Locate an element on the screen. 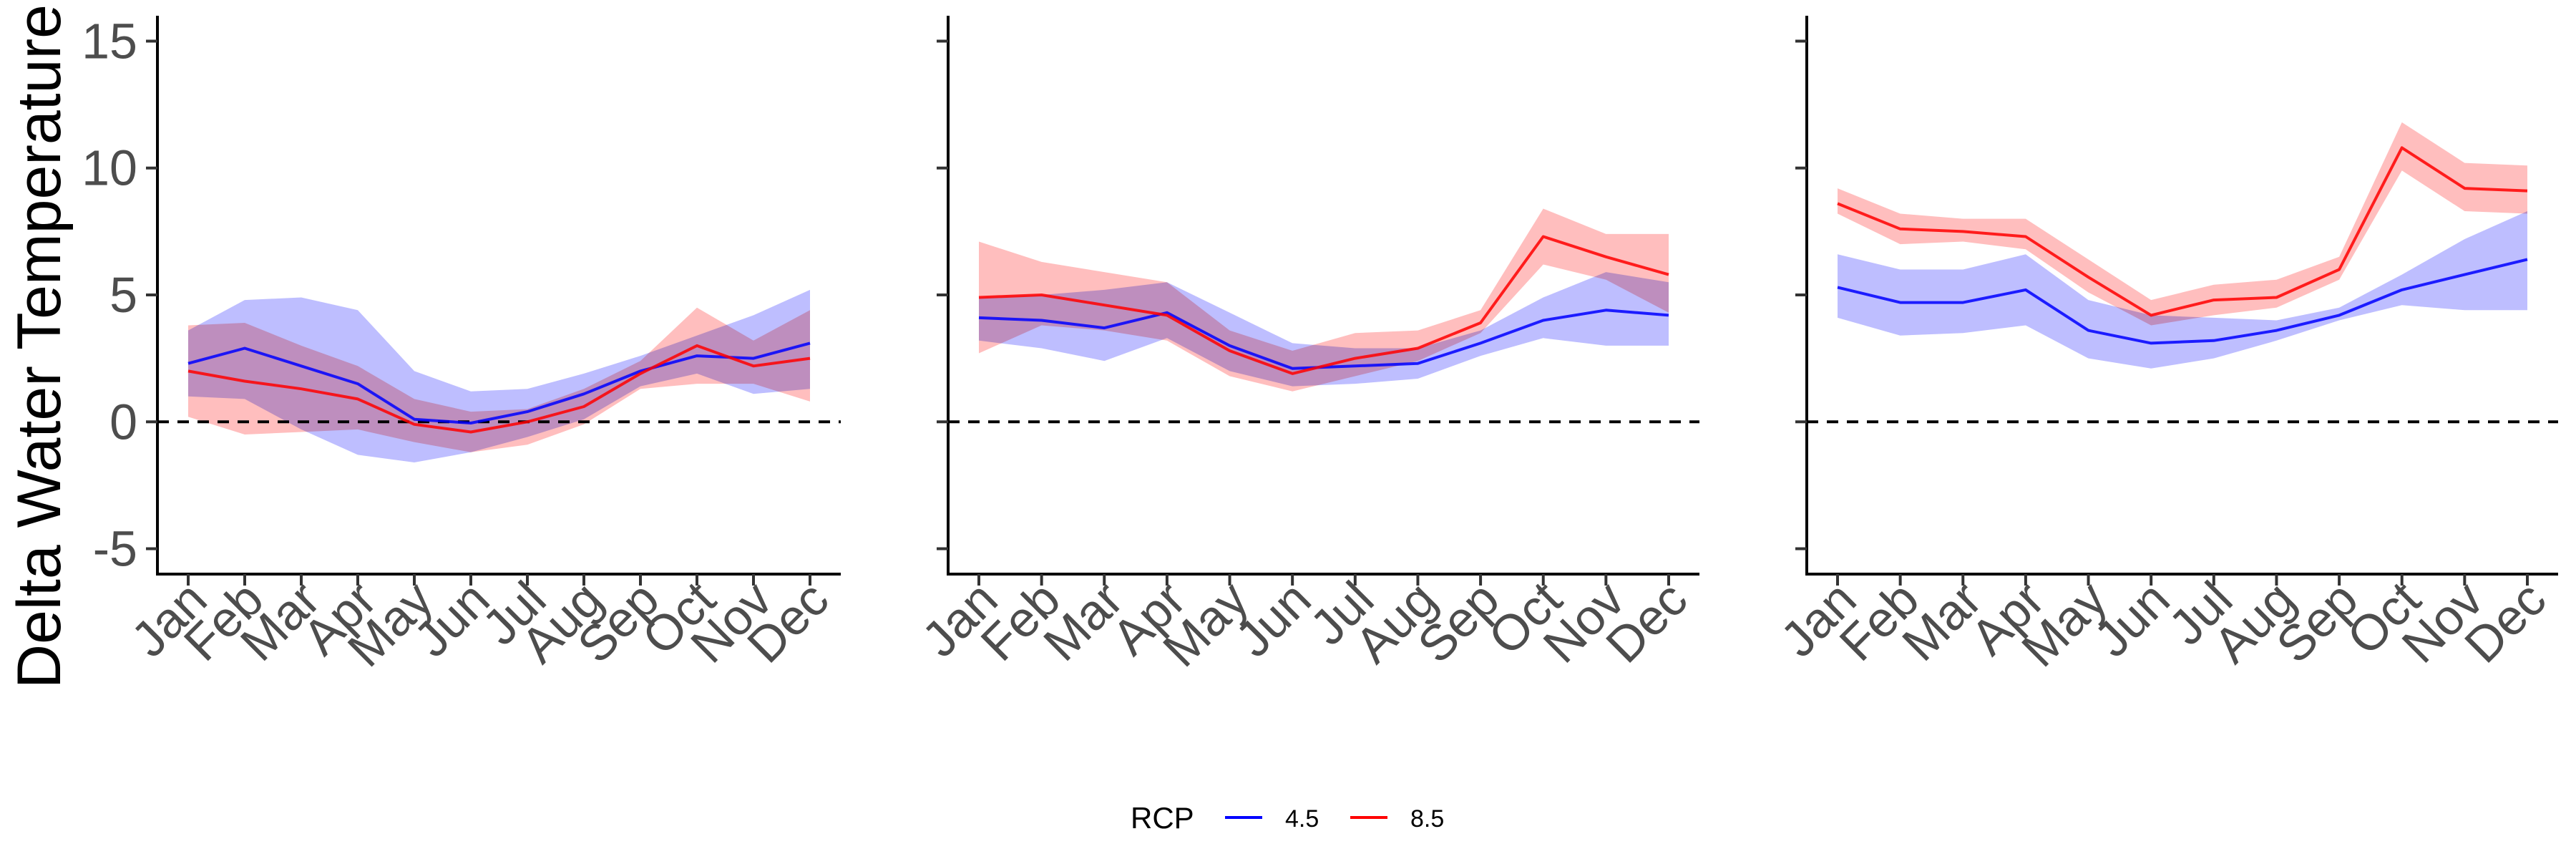 This screenshot has width=2576, height=859. y-tick-label: 10 is located at coordinates (109, 168).